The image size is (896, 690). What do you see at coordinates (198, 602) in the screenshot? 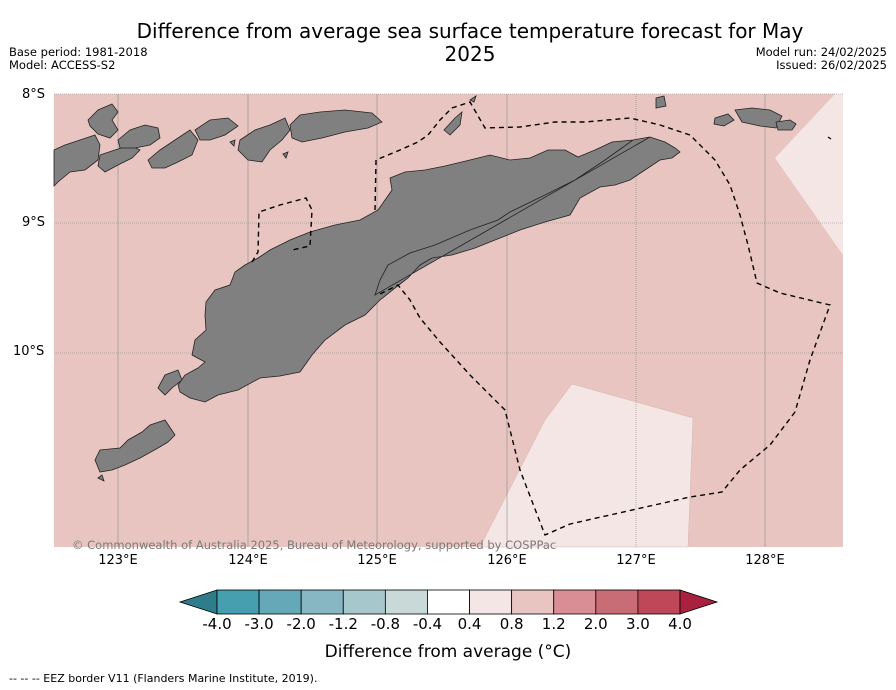
I see `colorbar-under-arrow` at bounding box center [198, 602].